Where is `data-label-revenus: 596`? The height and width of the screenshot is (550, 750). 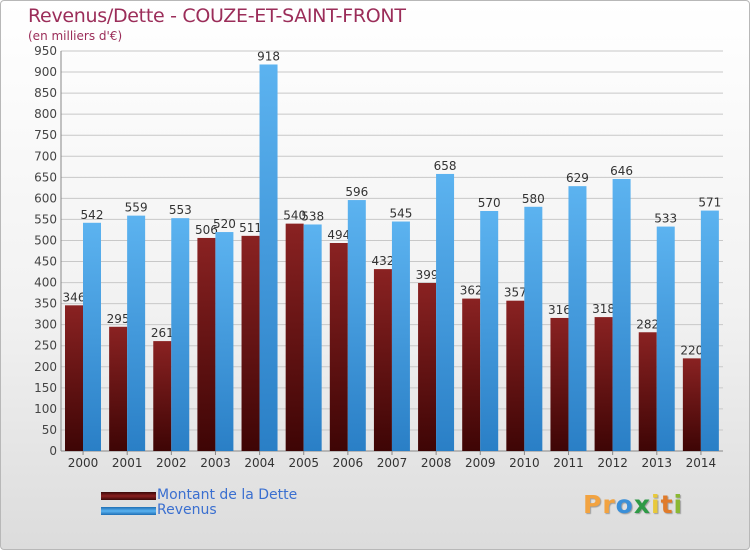
data-label-revenus: 596 is located at coordinates (356, 192).